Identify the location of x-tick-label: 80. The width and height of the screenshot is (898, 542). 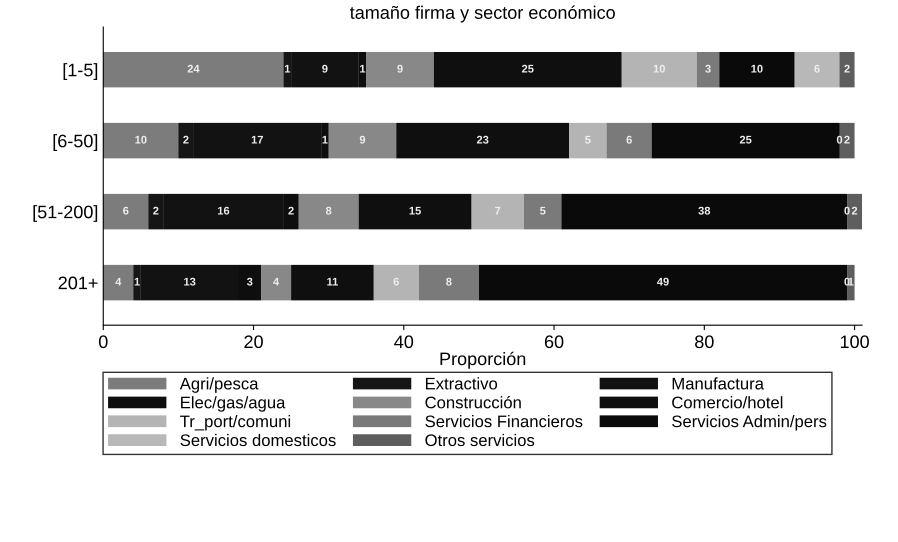
(704, 341).